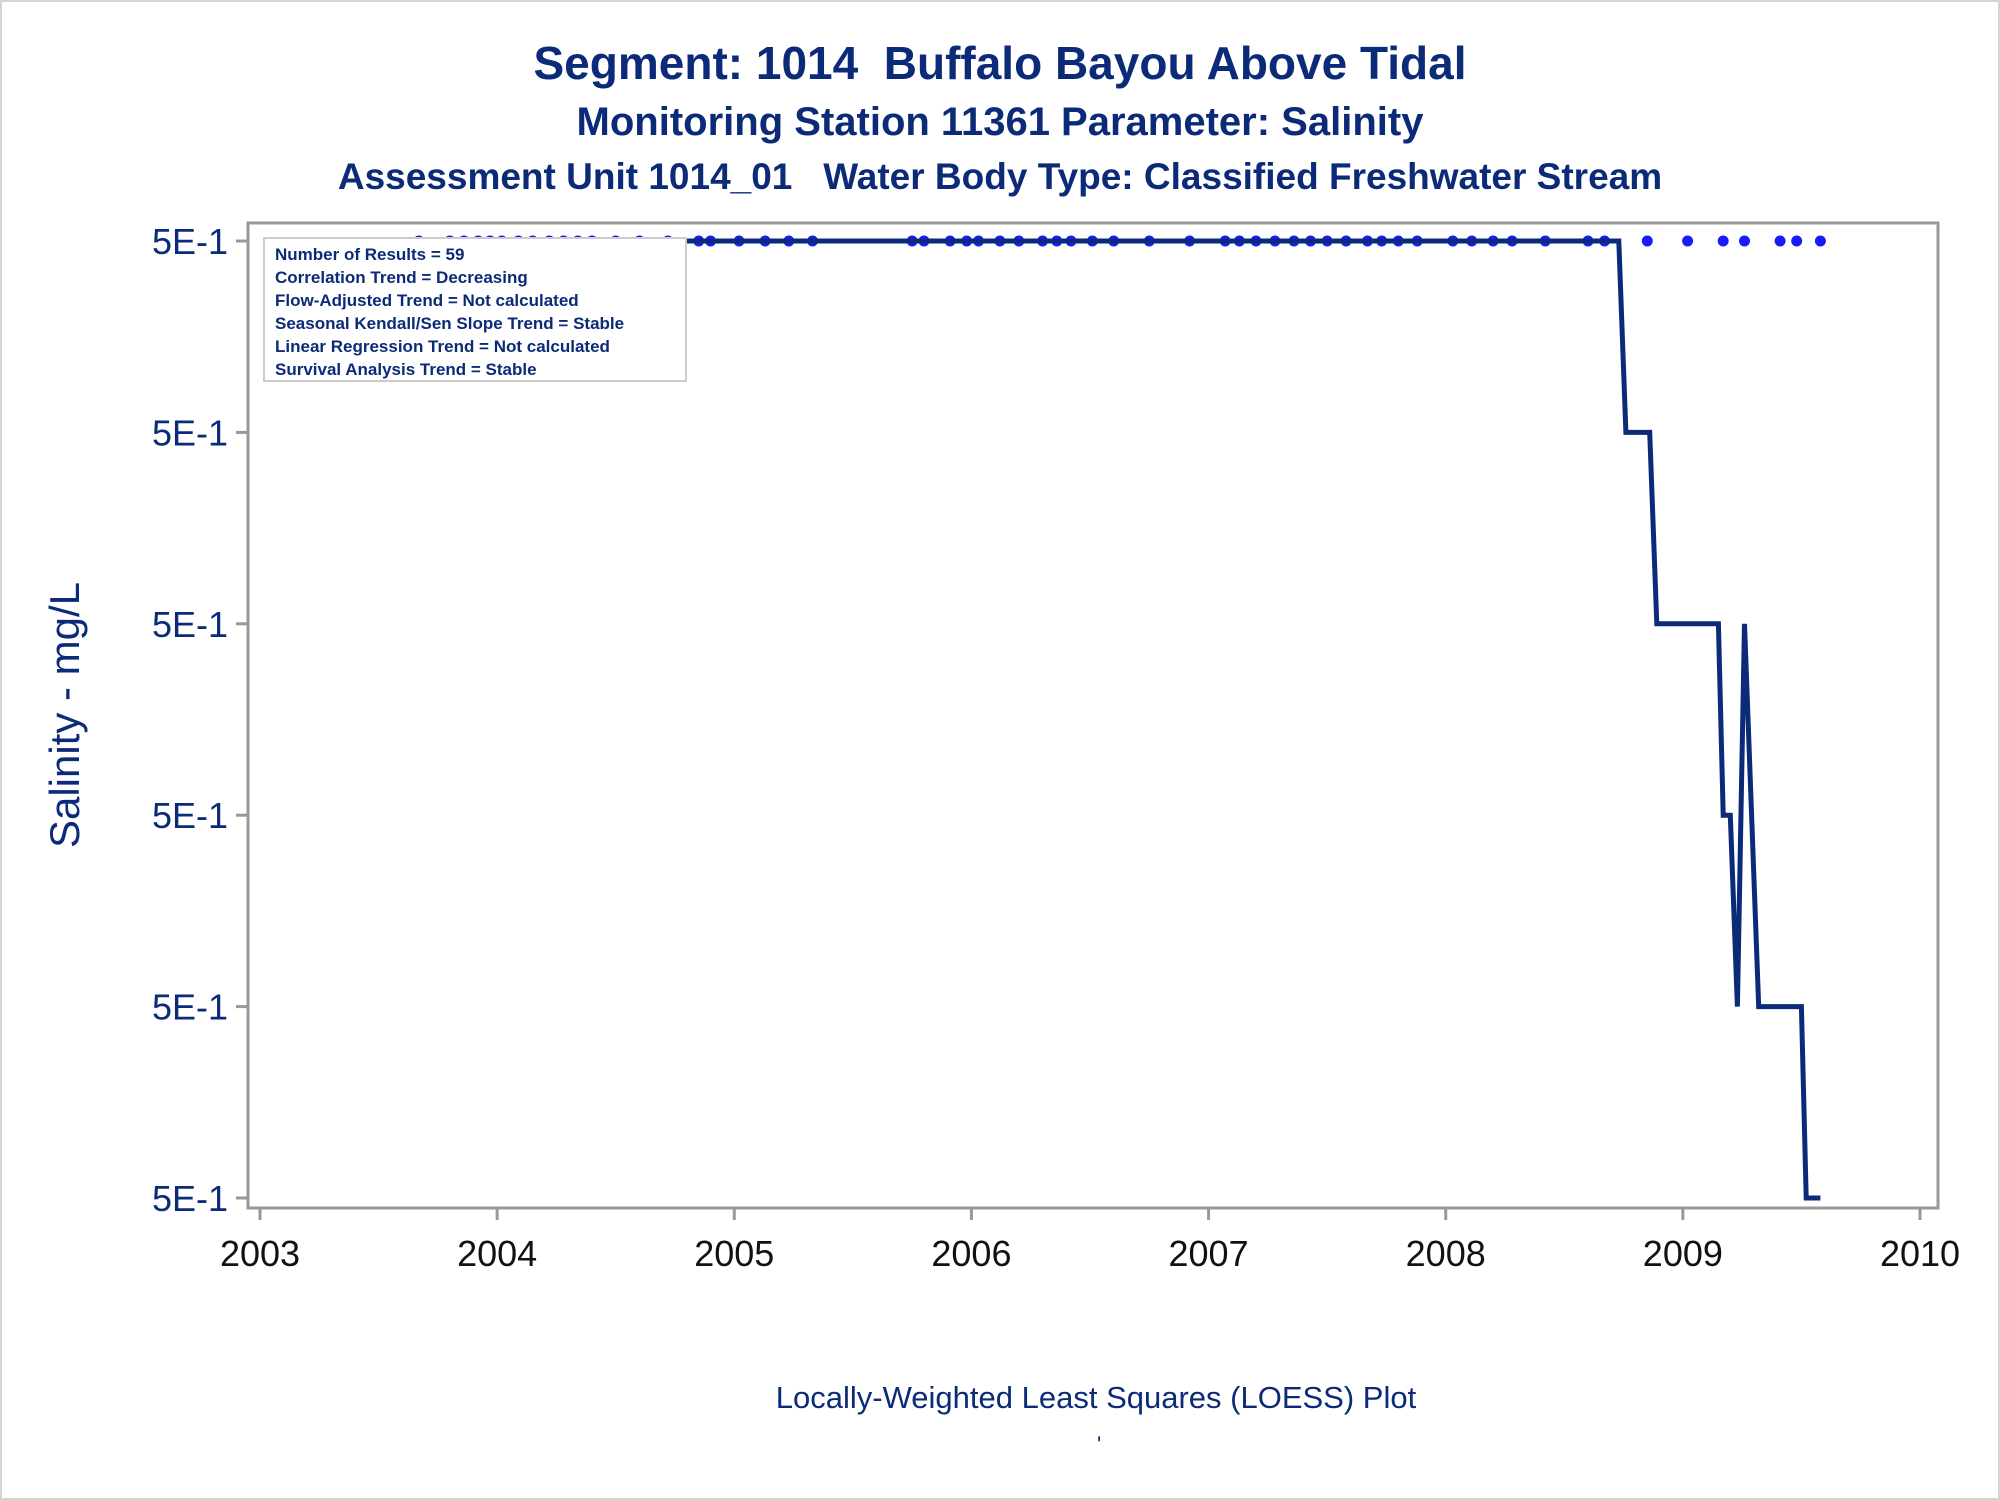 This screenshot has height=1500, width=2000. I want to click on x-tick-label: 2007, so click(1209, 1253).